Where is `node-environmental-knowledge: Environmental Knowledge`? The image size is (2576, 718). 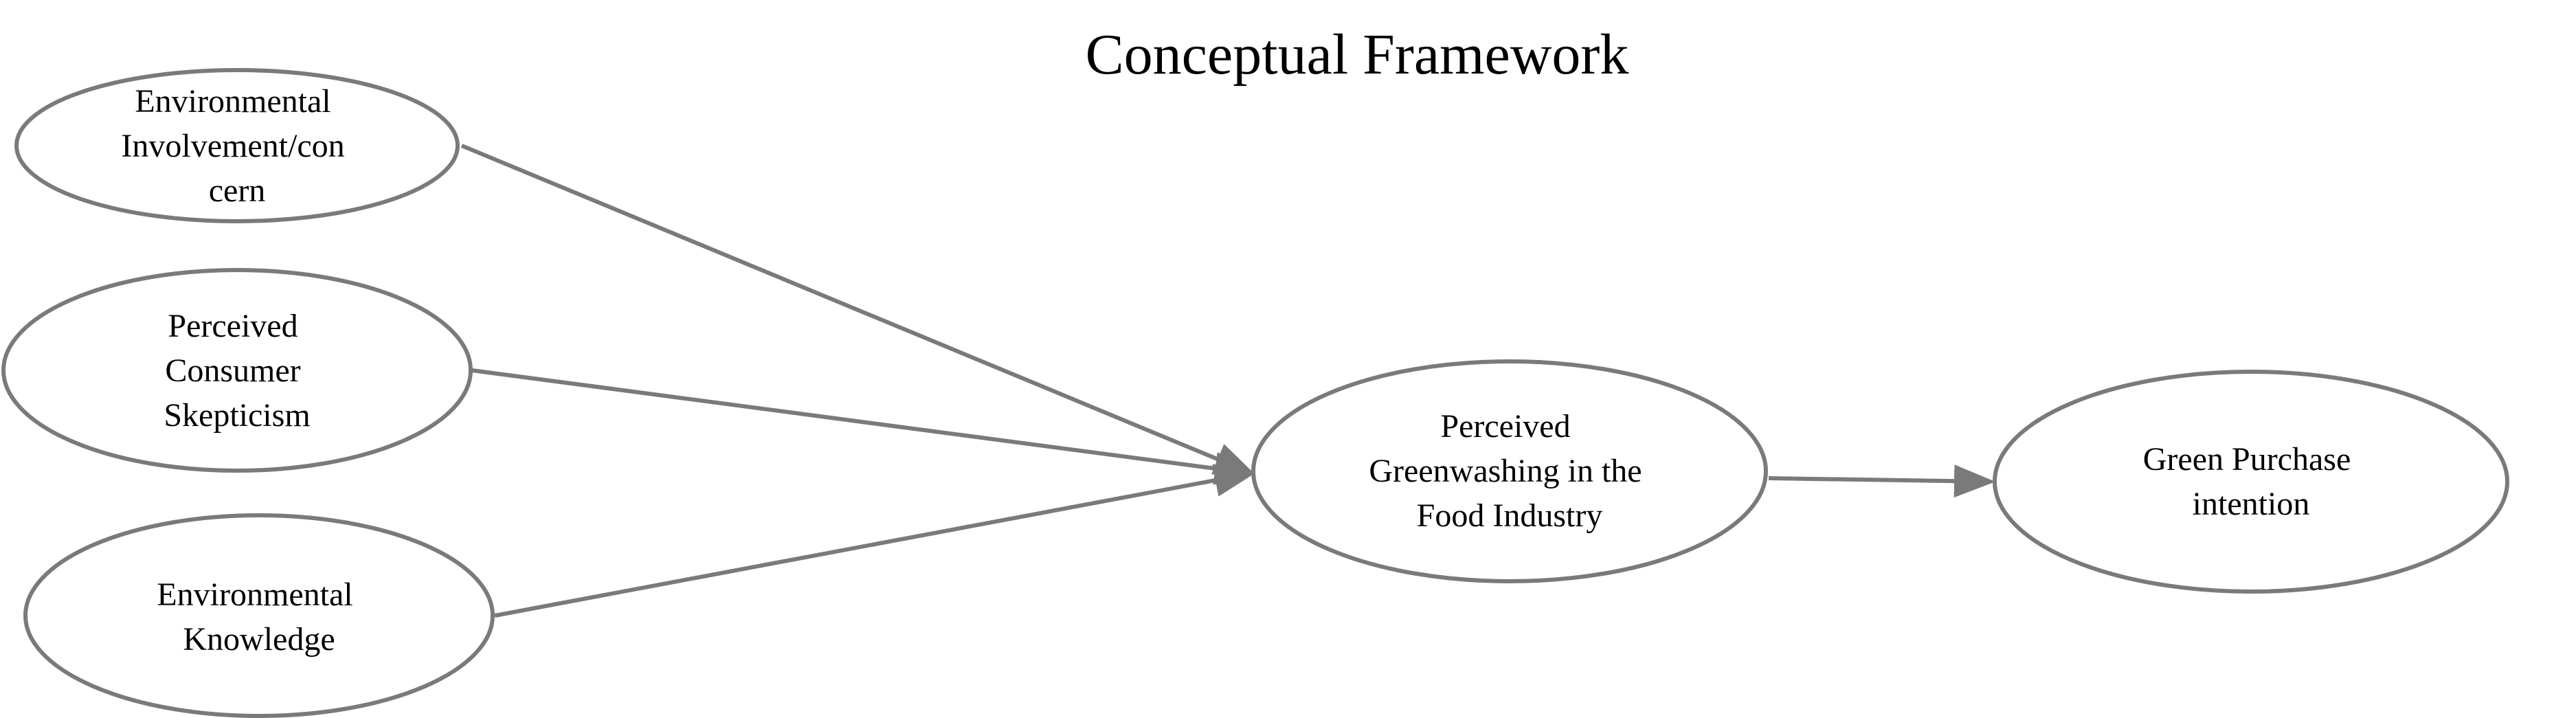 node-environmental-knowledge: Environmental Knowledge is located at coordinates (259, 615).